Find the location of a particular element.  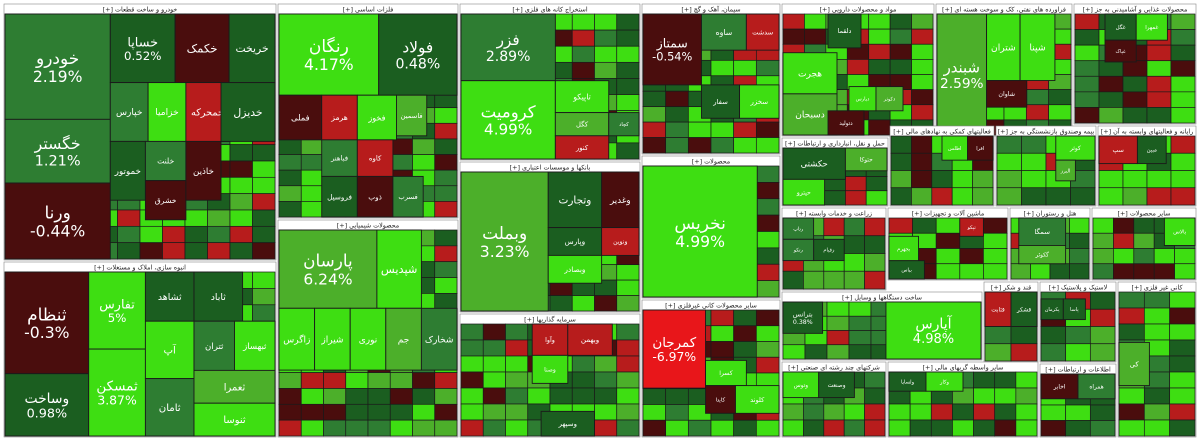

stock-tile: قشکر is located at coordinates (1024, 309).